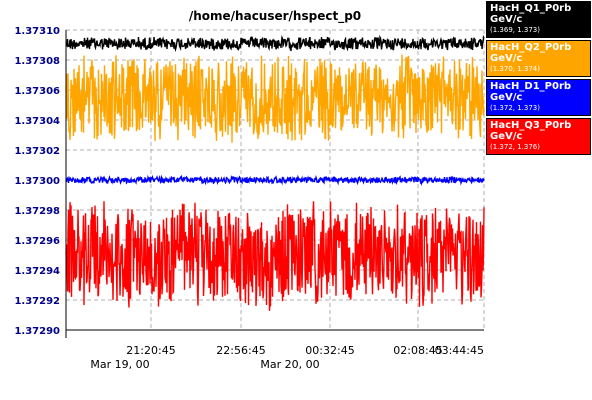 This screenshot has height=400, width=592. I want to click on y-tick-label: 1.37310, so click(37, 31).